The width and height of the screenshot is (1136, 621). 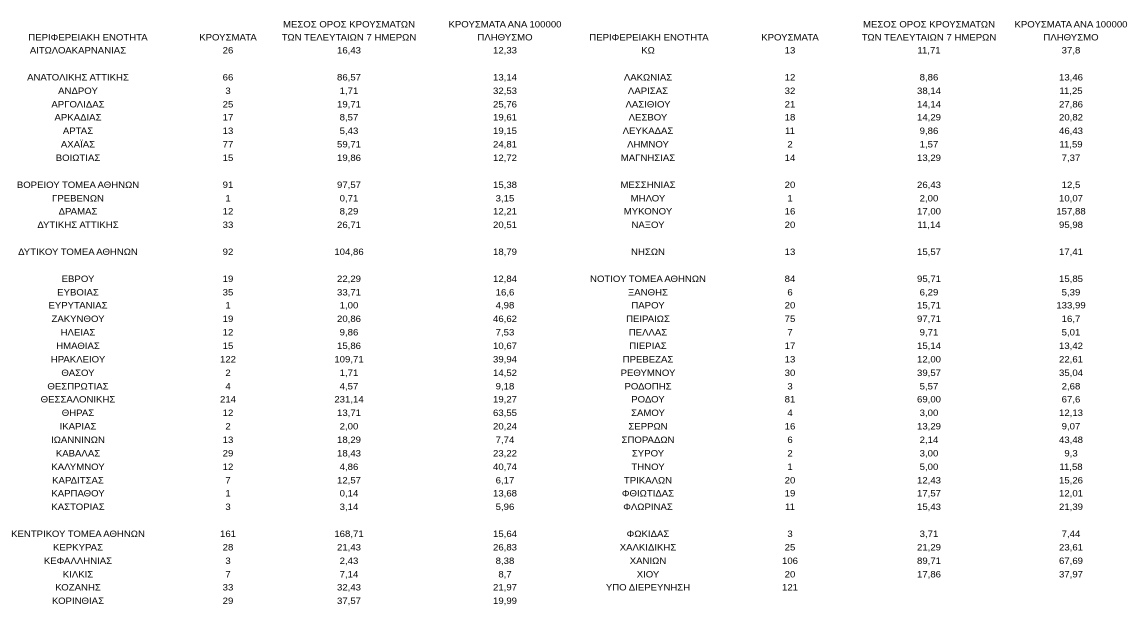 I want to click on region-name: ΛΕΣΒΟΥ, so click(x=648, y=118).